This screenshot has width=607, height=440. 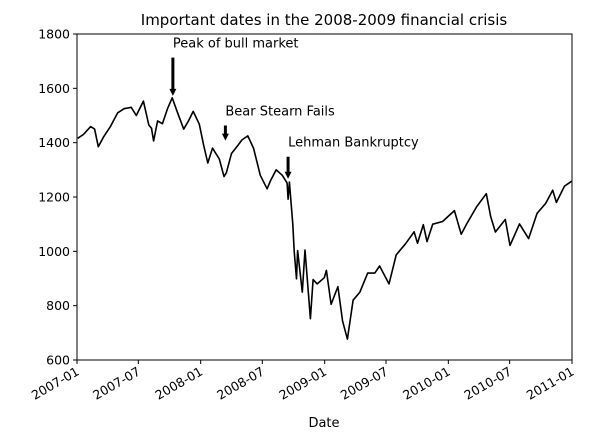 I want to click on y-tick-label: 1600, so click(x=54, y=88).